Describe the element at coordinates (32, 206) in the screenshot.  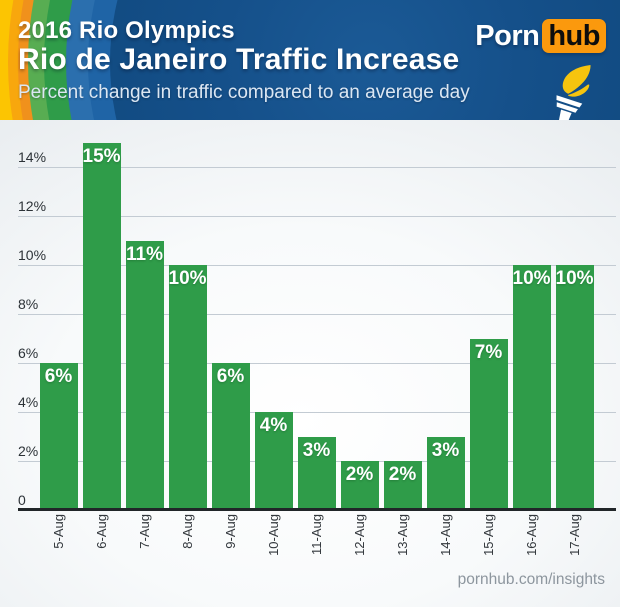
I see `y-tick-label: 12%` at that location.